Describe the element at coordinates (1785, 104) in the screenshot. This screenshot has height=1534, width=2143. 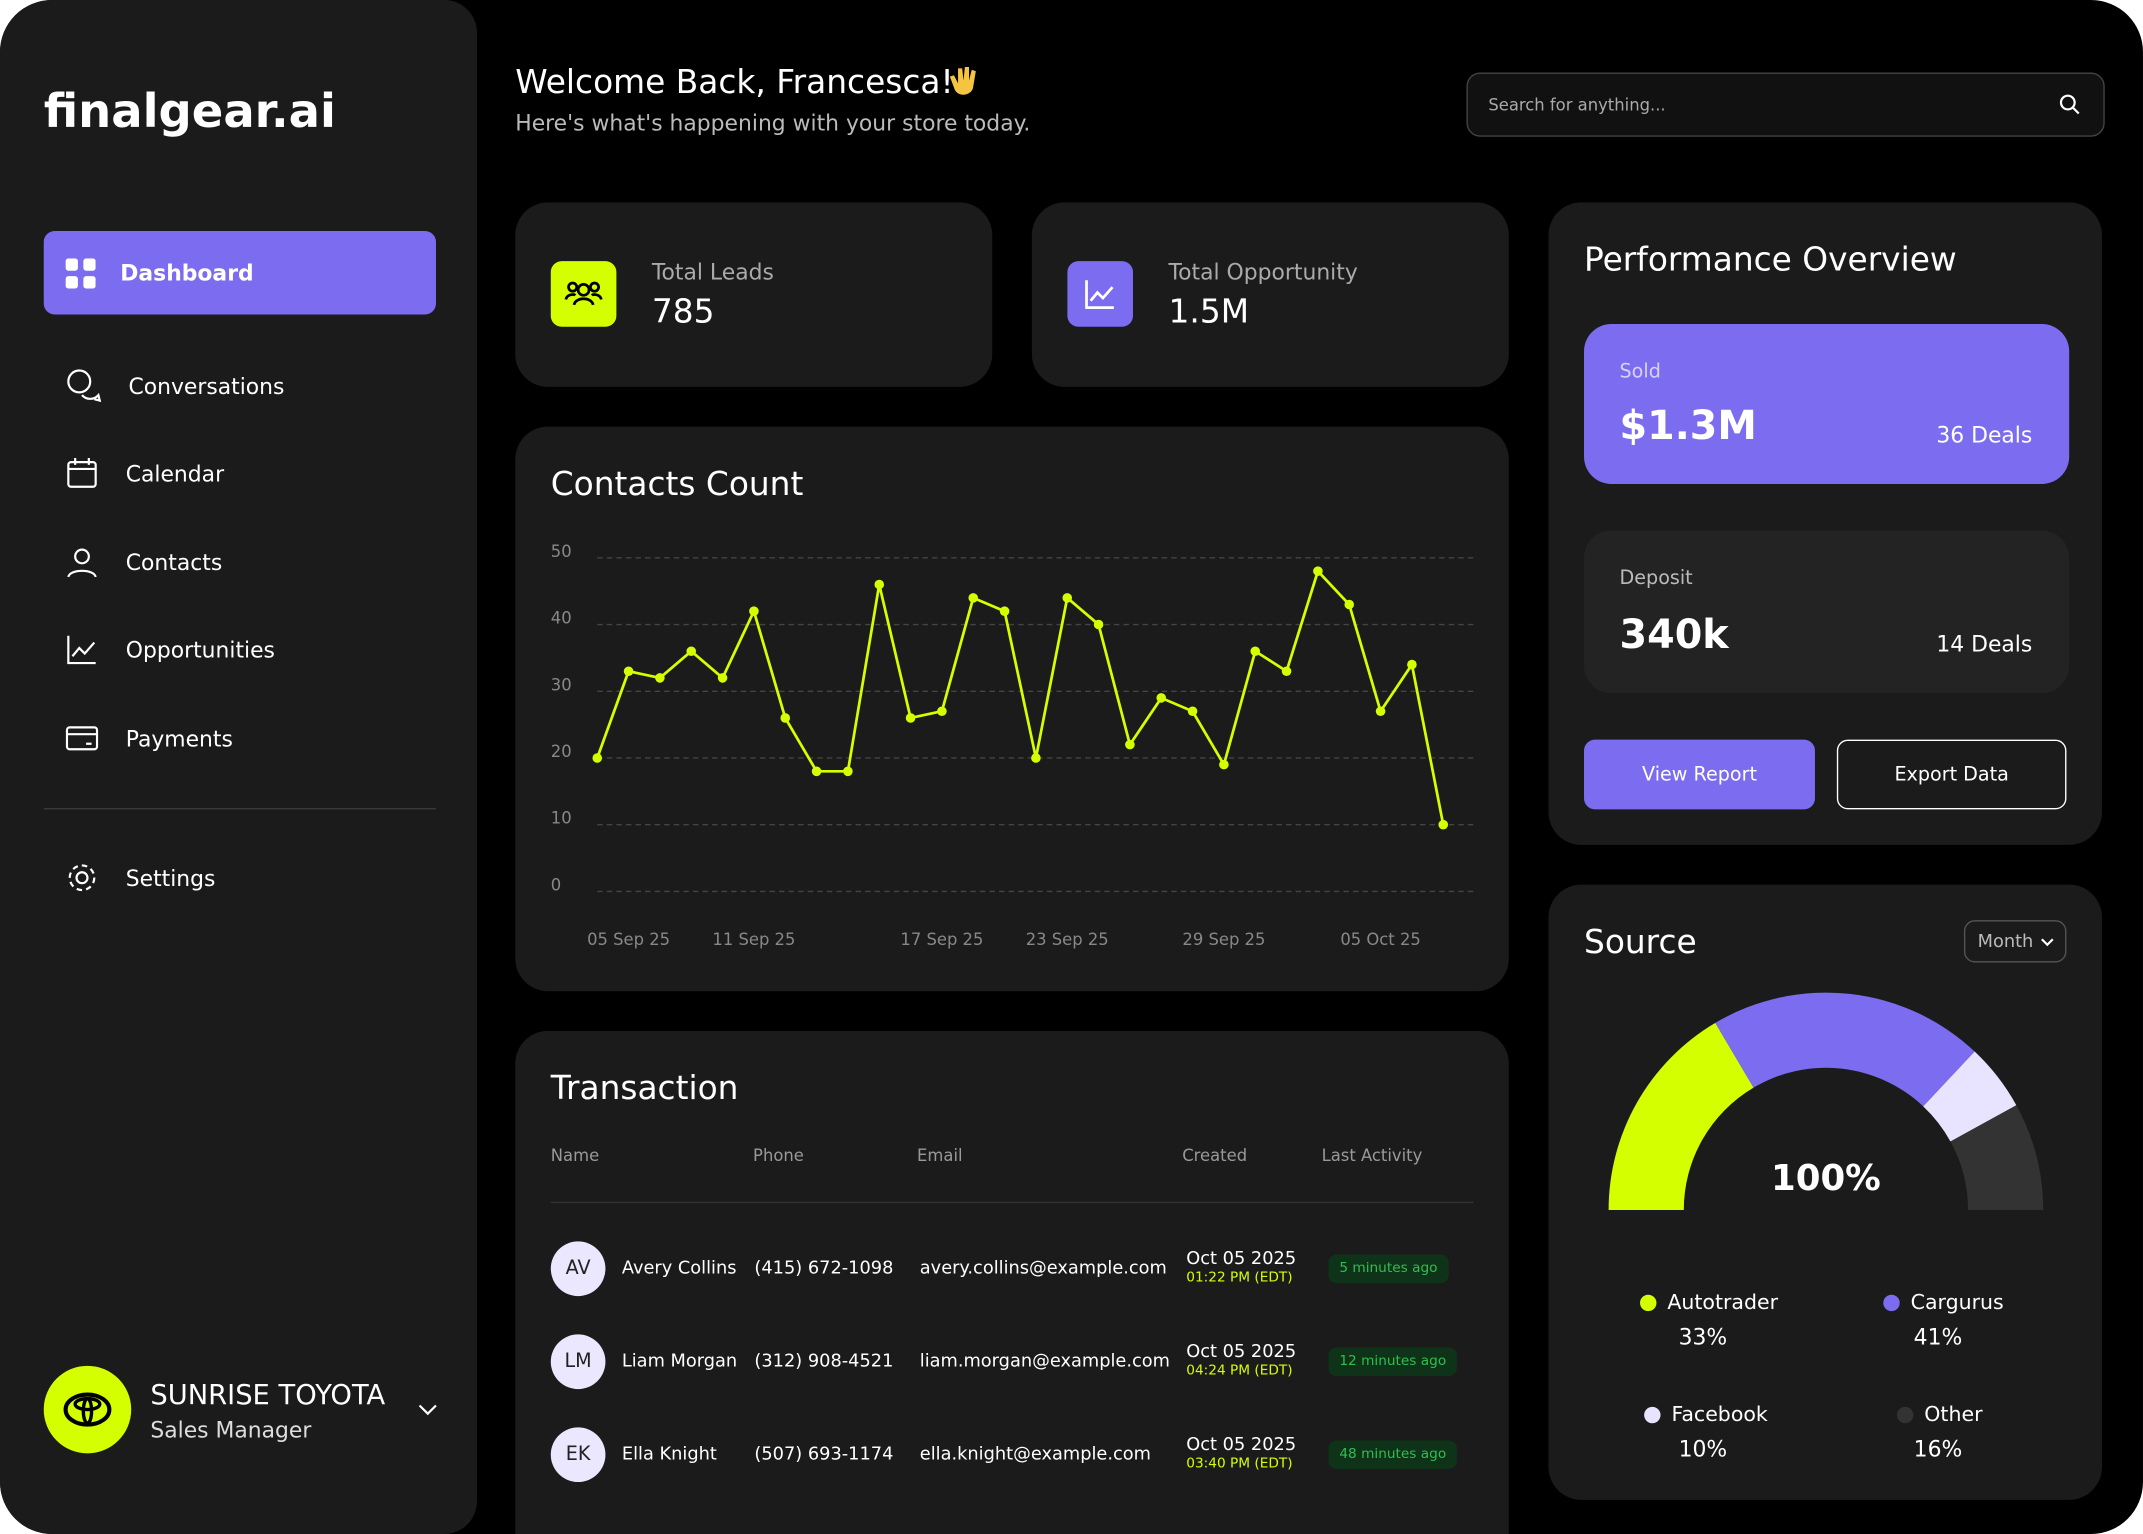
I see `search-box` at that location.